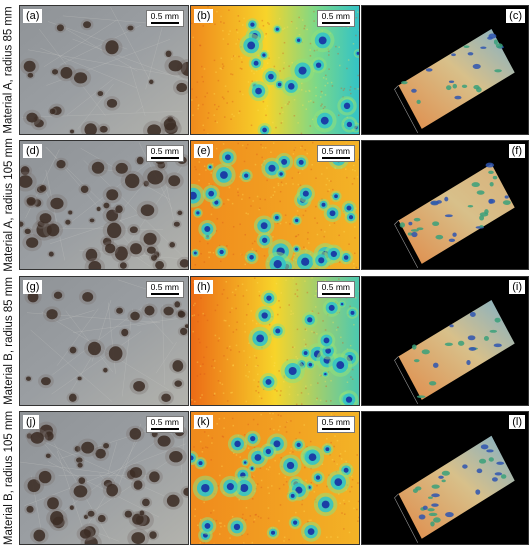 This screenshot has width=532, height=550. Describe the element at coordinates (456, 79) in the screenshot. I see `surface-plane` at that location.